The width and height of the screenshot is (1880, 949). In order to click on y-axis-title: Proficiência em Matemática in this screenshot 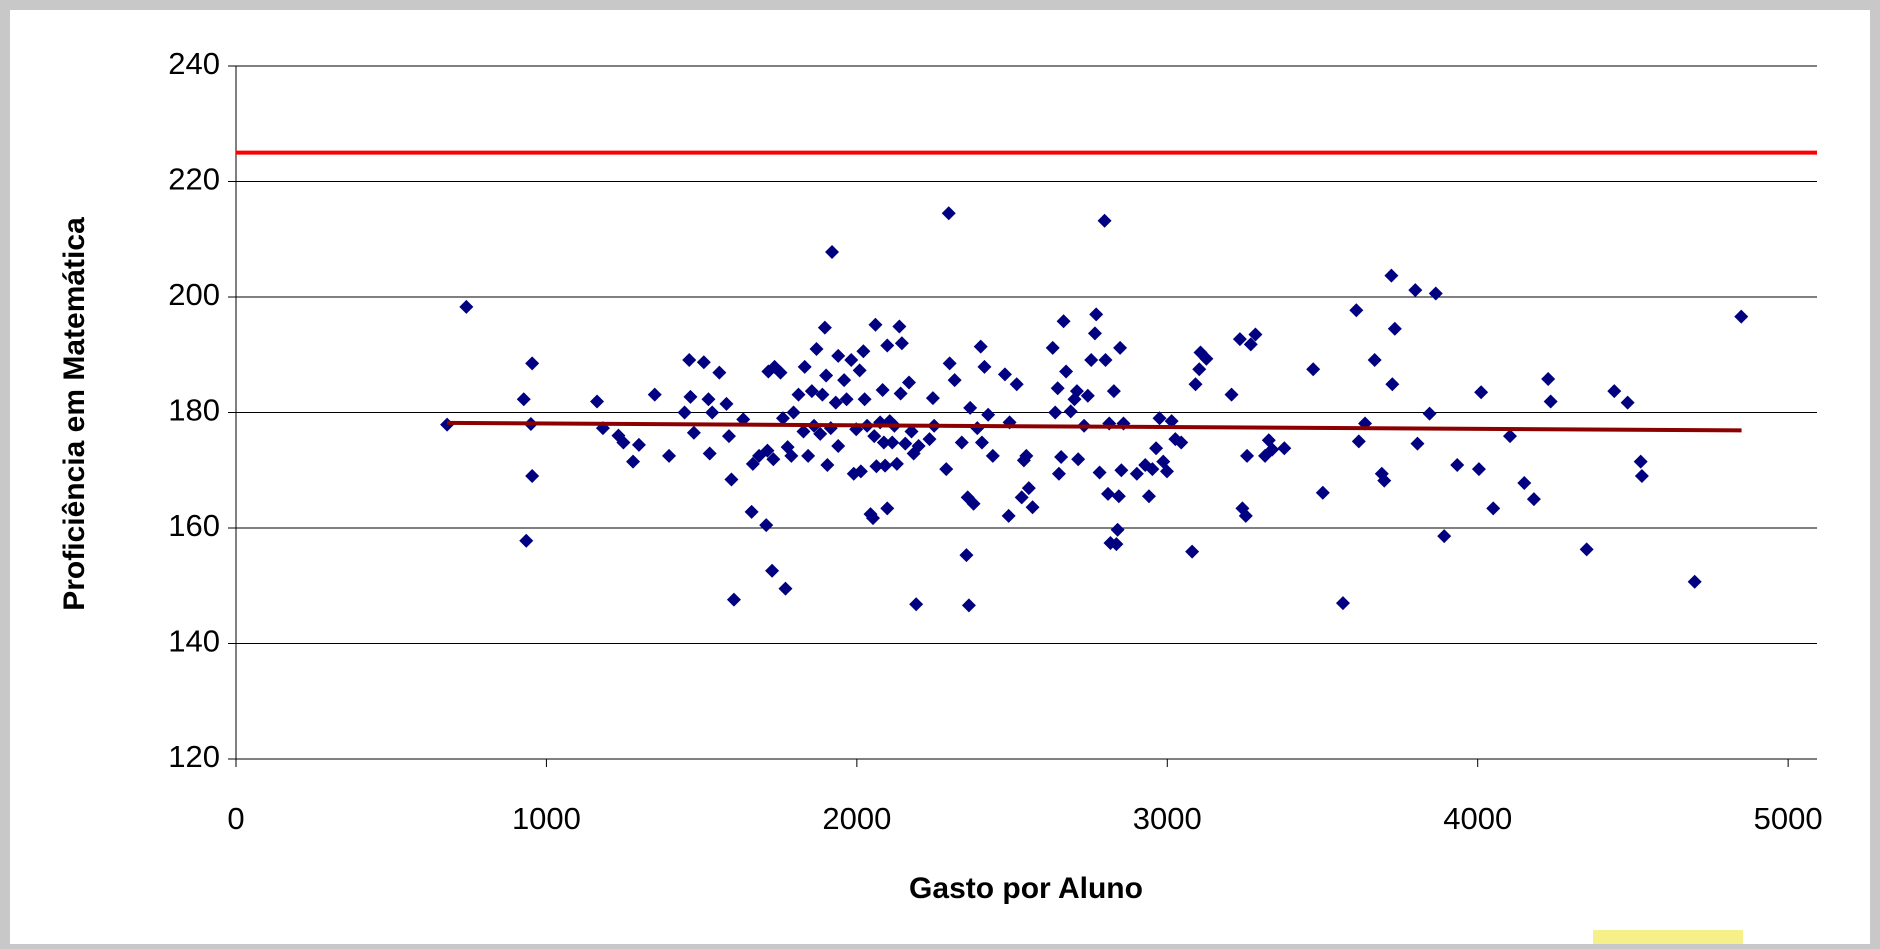, I will do `click(74, 414)`.